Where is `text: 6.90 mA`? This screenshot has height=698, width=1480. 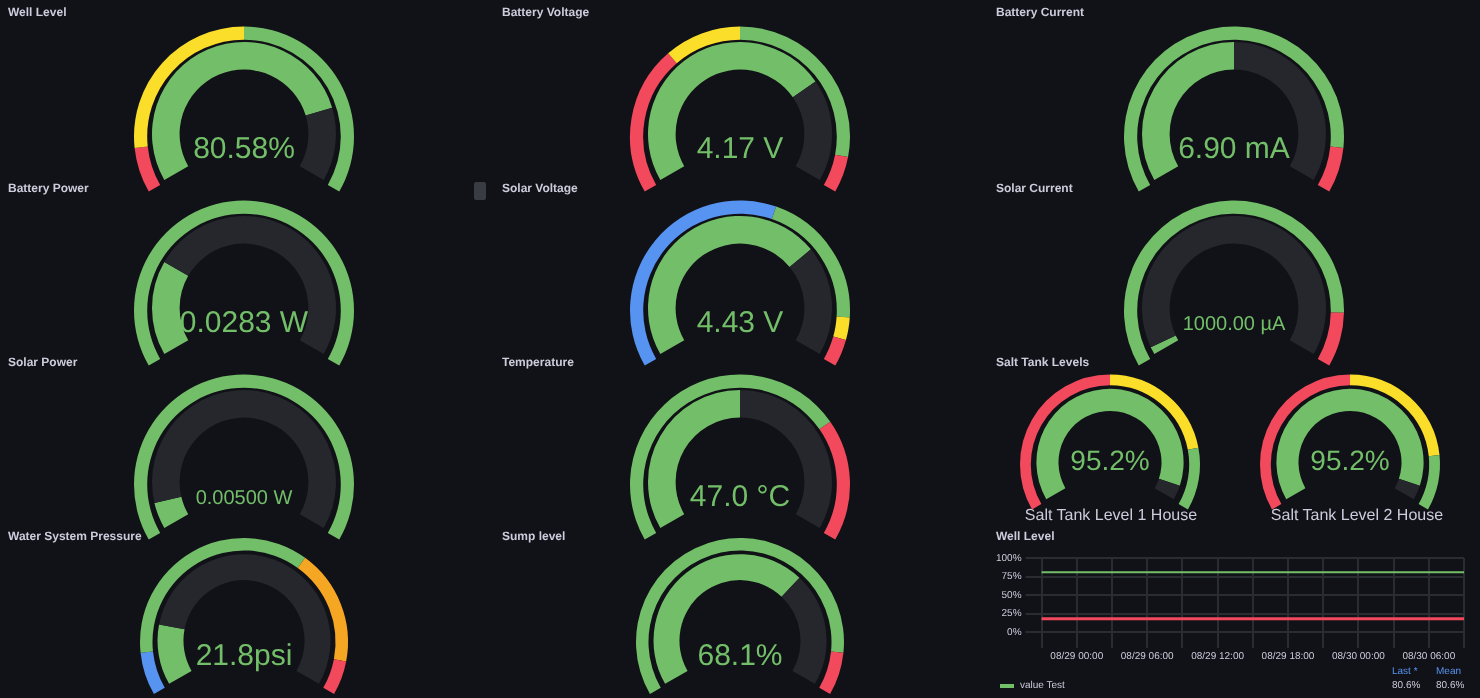
text: 6.90 mA is located at coordinates (1234, 149).